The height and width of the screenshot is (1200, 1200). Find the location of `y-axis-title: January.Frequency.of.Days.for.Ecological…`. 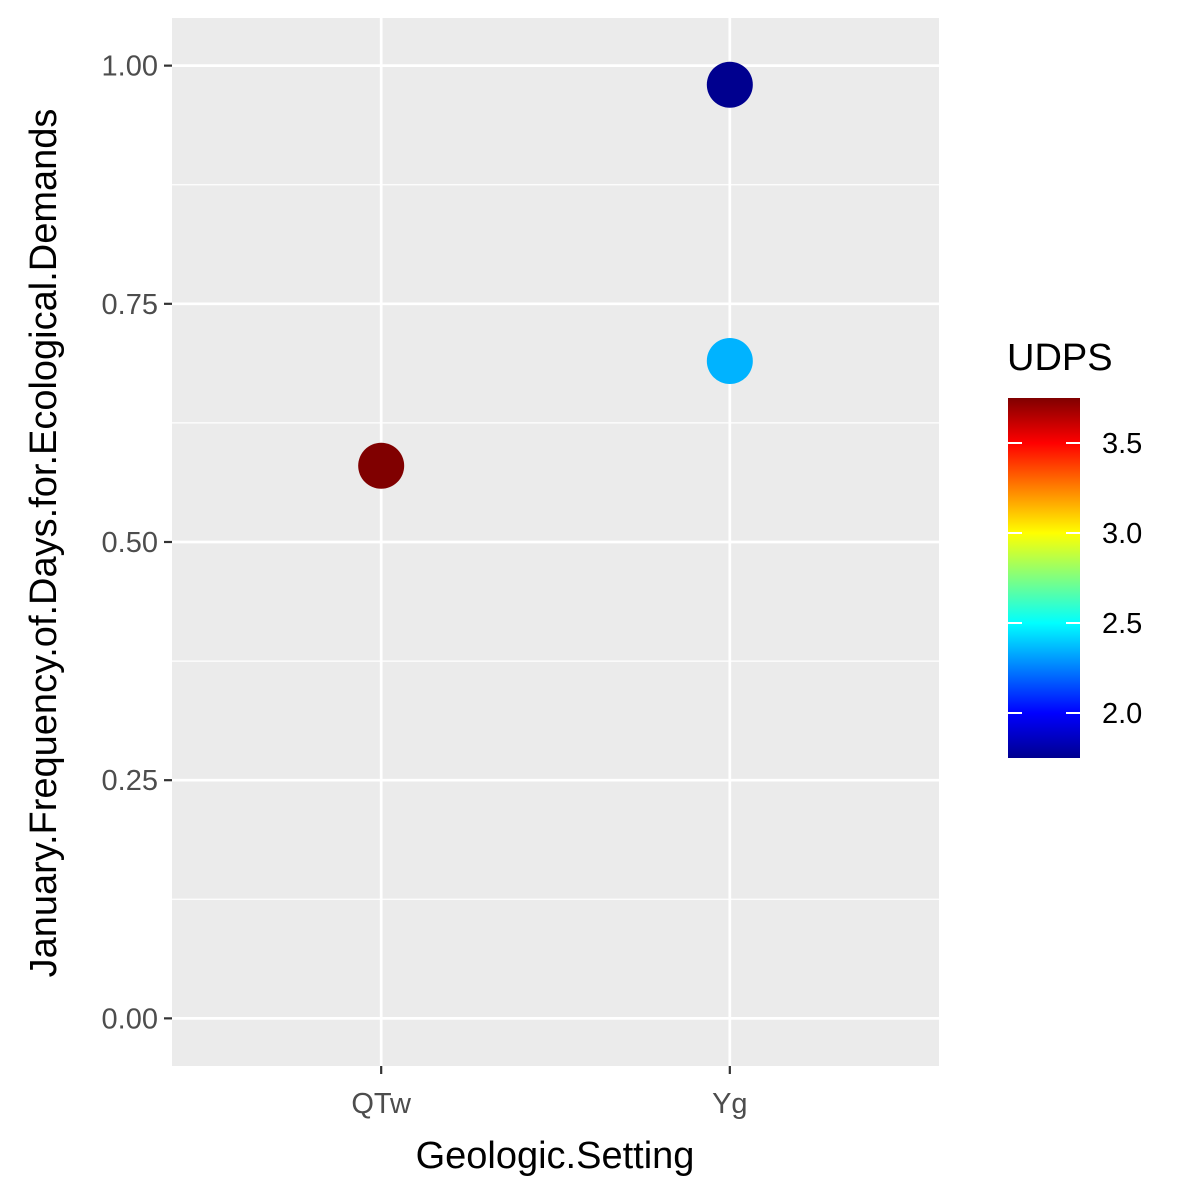

y-axis-title: January.Frequency.of.Days.for.Ecological… is located at coordinates (44, 543).